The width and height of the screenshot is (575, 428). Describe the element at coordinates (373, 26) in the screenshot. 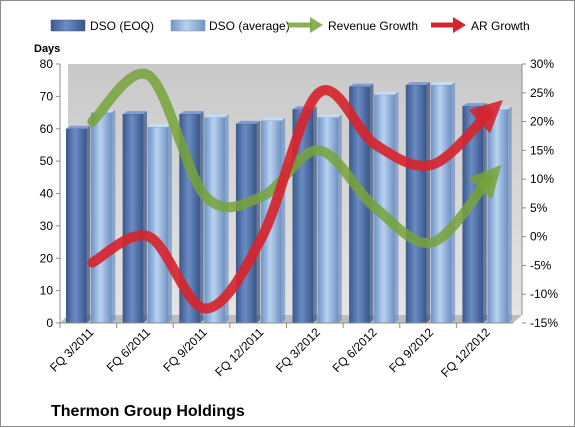

I see `legend-label-revenue-growth: Revenue Growth` at that location.